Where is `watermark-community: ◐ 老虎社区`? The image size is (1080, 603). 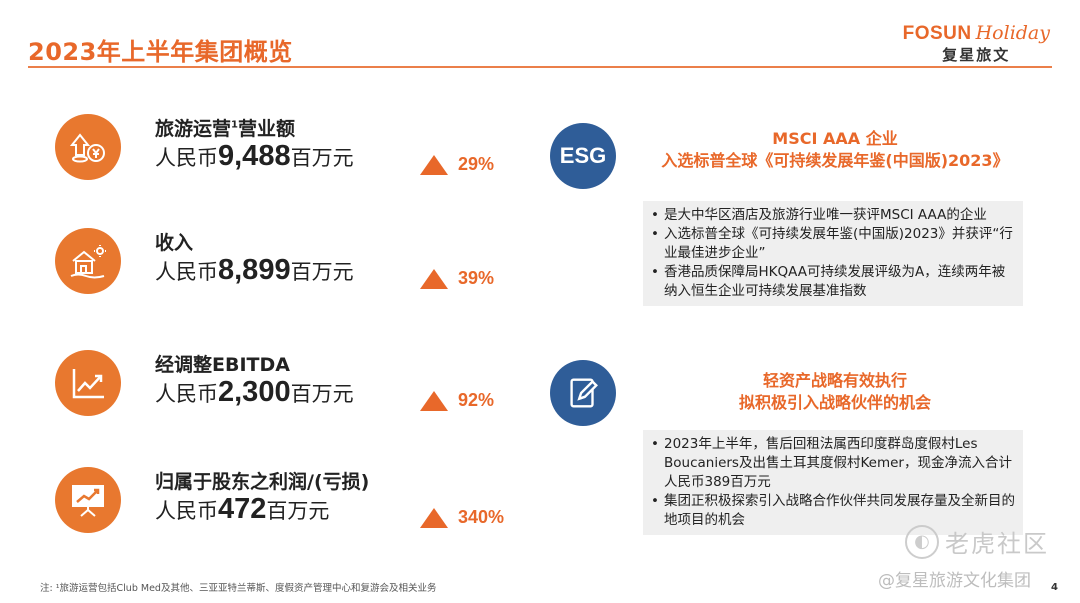
watermark-community: ◐ 老虎社区 is located at coordinates (977, 541).